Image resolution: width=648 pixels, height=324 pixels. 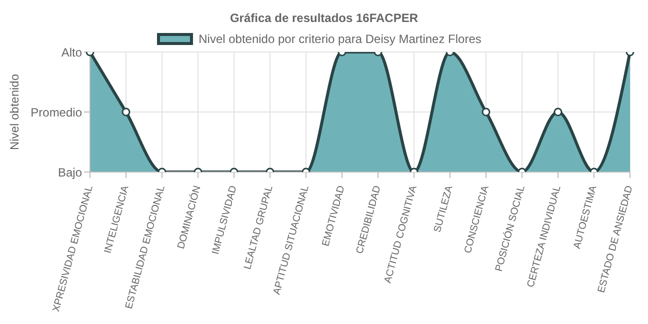 I want to click on x-tick-label: LEALTAD GRUPAL, so click(x=259, y=227).